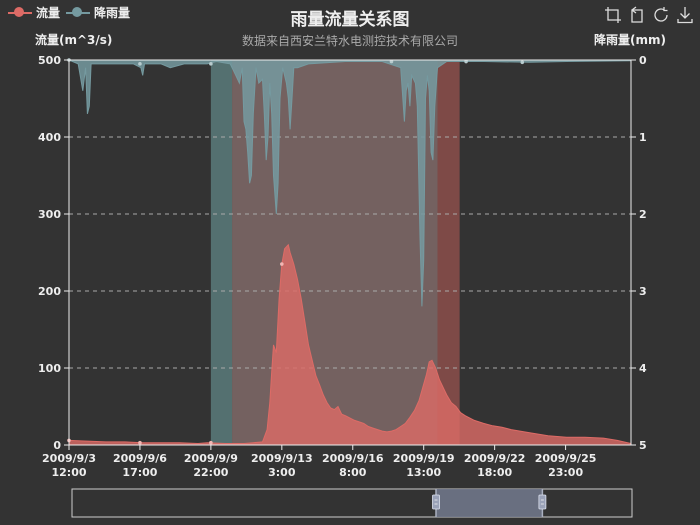 The height and width of the screenshot is (525, 700). Describe the element at coordinates (20, 13) in the screenshot. I see `flow-legend-icon` at that location.